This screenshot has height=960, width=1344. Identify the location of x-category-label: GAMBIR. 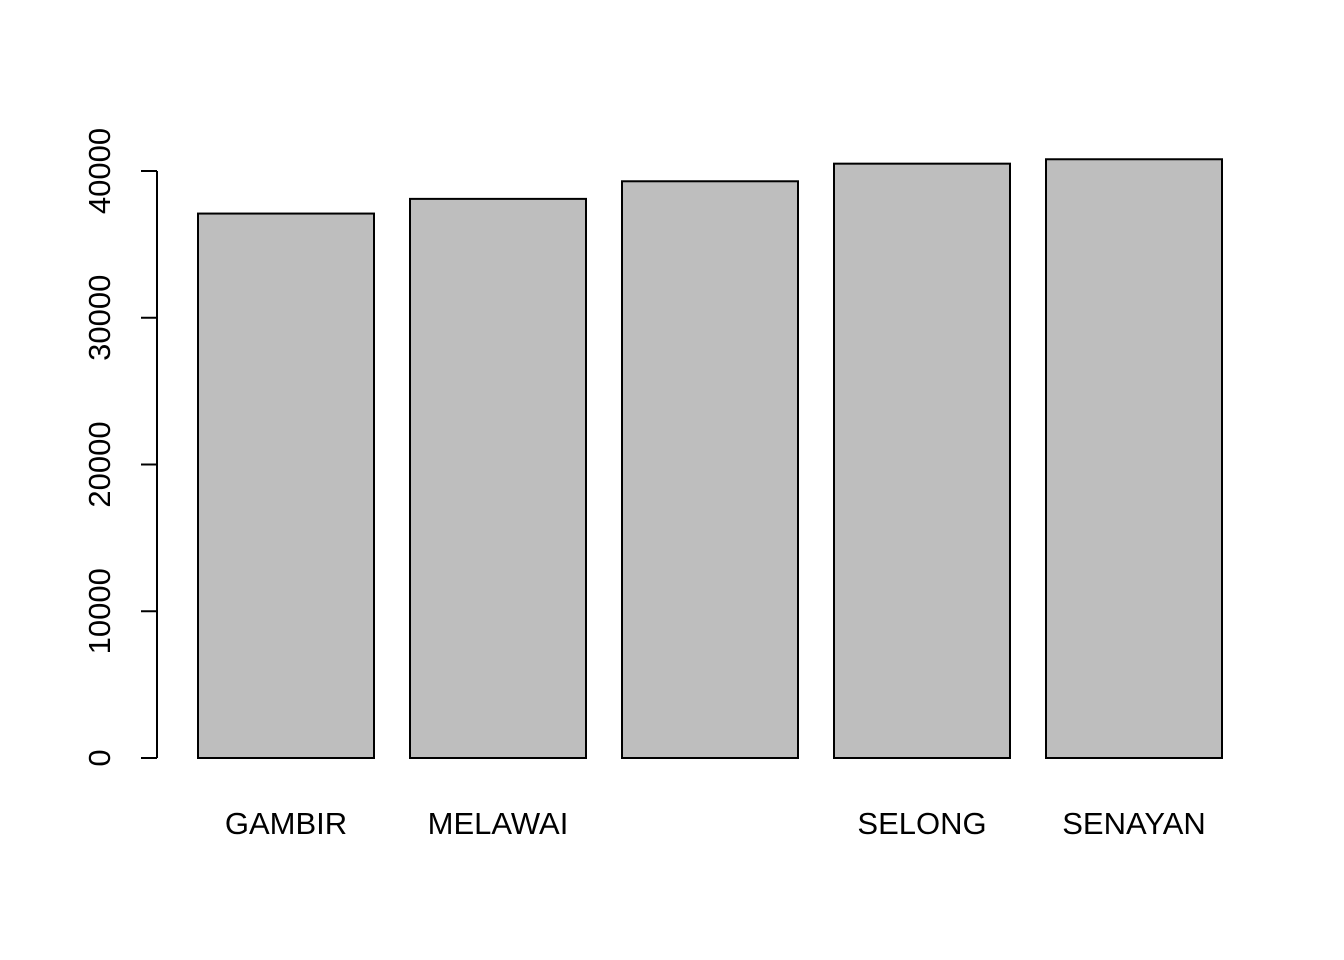
(286, 823).